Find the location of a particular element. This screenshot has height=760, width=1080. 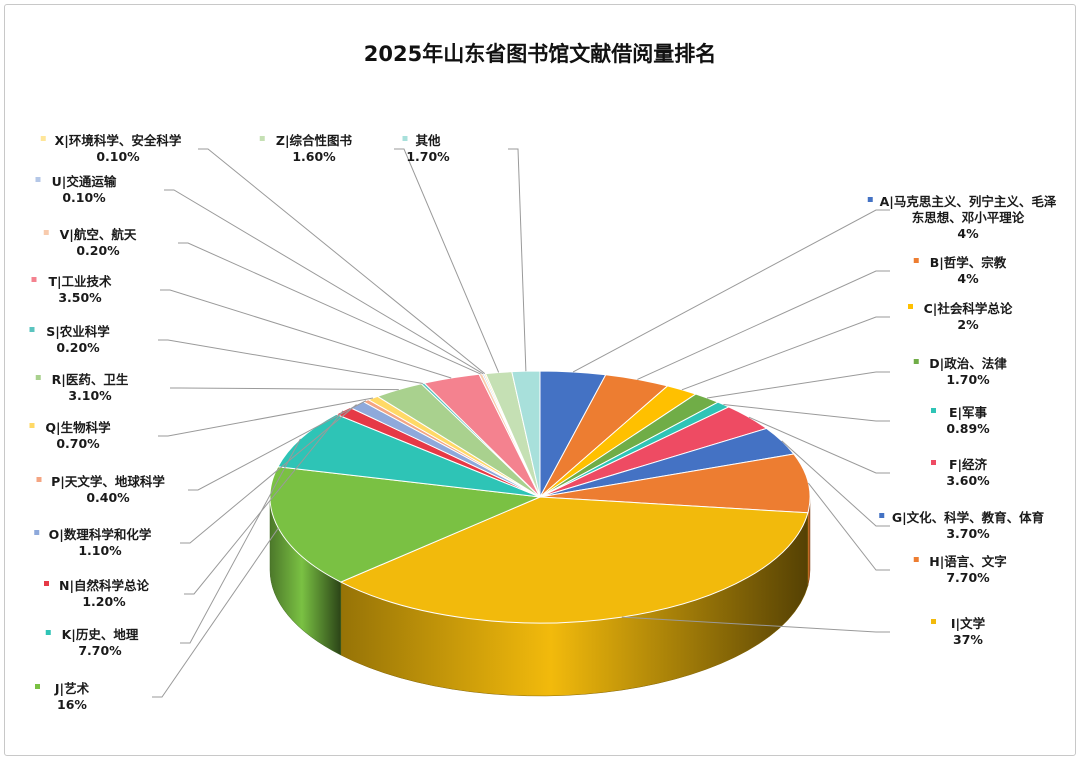

data-label: G|文化、科学、教育、体育 3.70% is located at coordinates (968, 525).